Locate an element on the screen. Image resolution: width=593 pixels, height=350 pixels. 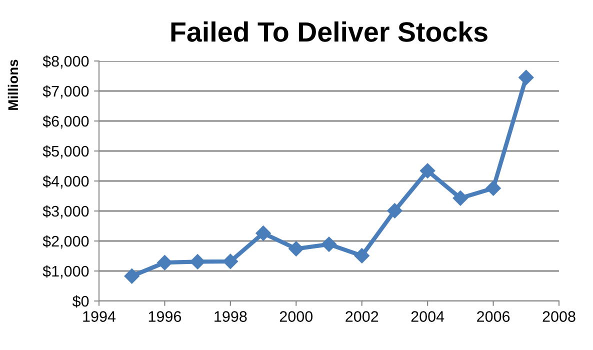
y-tick-label: $3,000 is located at coordinates (65, 211).